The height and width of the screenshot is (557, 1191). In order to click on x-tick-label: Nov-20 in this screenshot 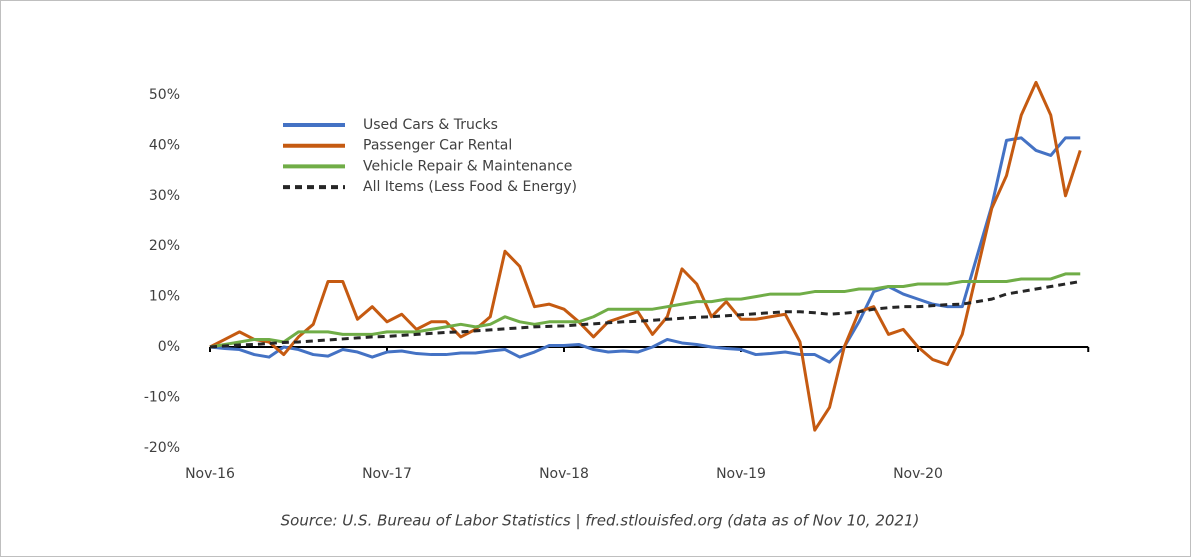, I will do `click(918, 474)`.